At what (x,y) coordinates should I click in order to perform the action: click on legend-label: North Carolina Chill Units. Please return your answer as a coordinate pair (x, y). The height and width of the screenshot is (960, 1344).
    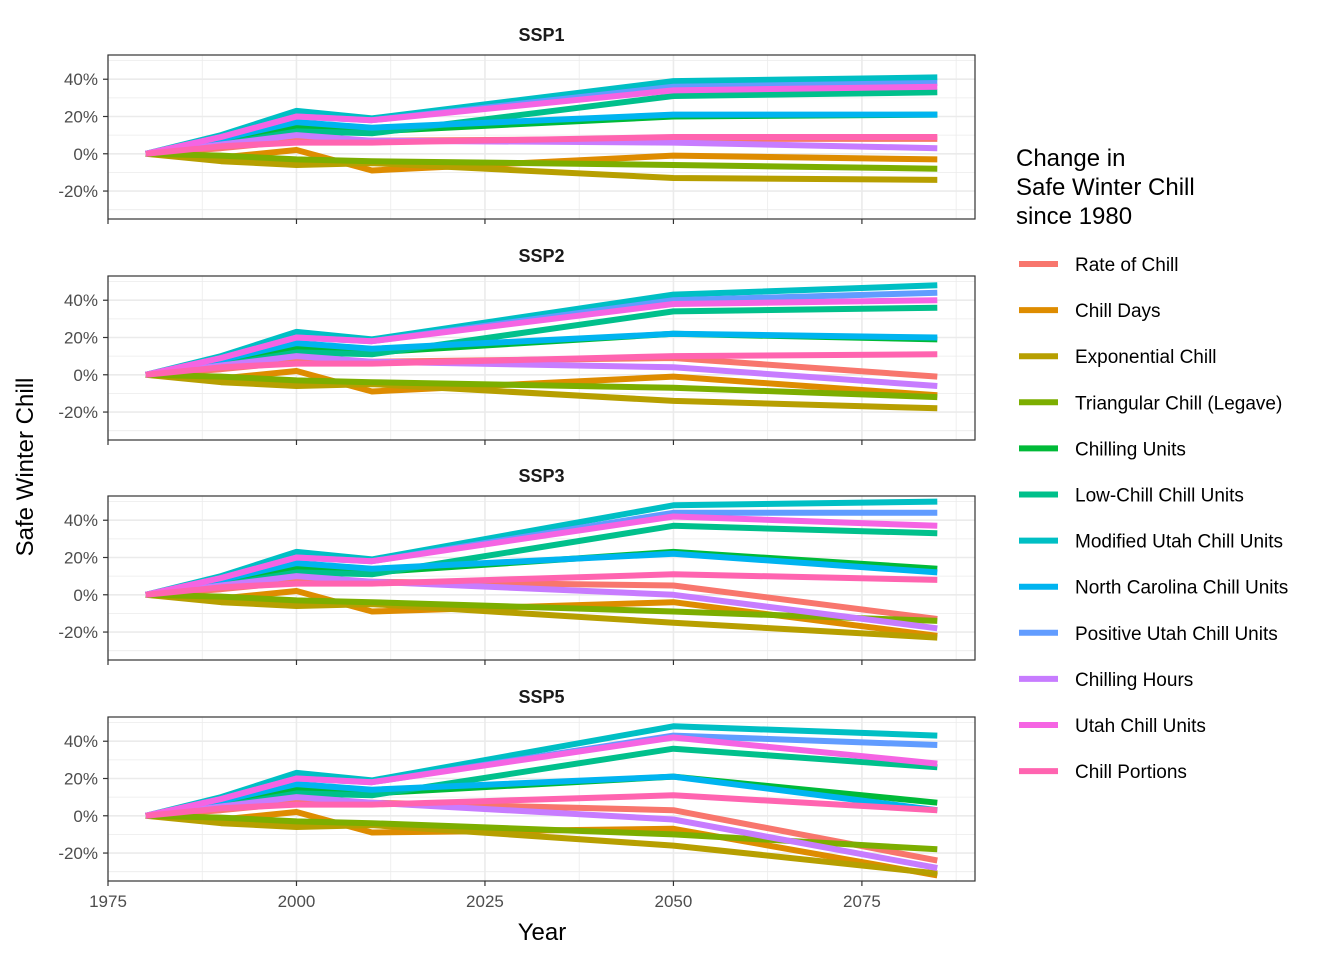
    Looking at the image, I should click on (1181, 588).